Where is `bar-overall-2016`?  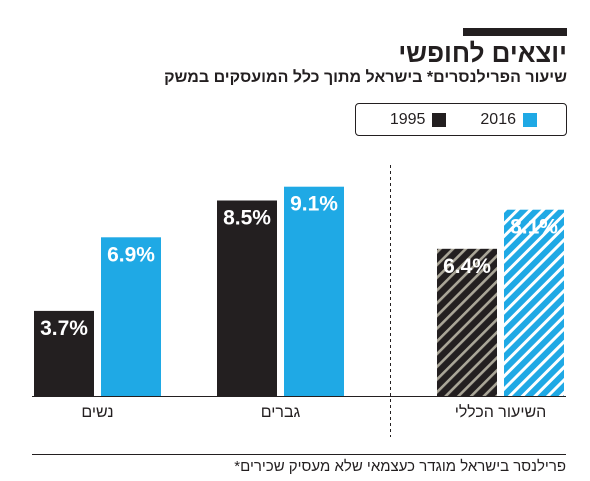
bar-overall-2016 is located at coordinates (534, 302).